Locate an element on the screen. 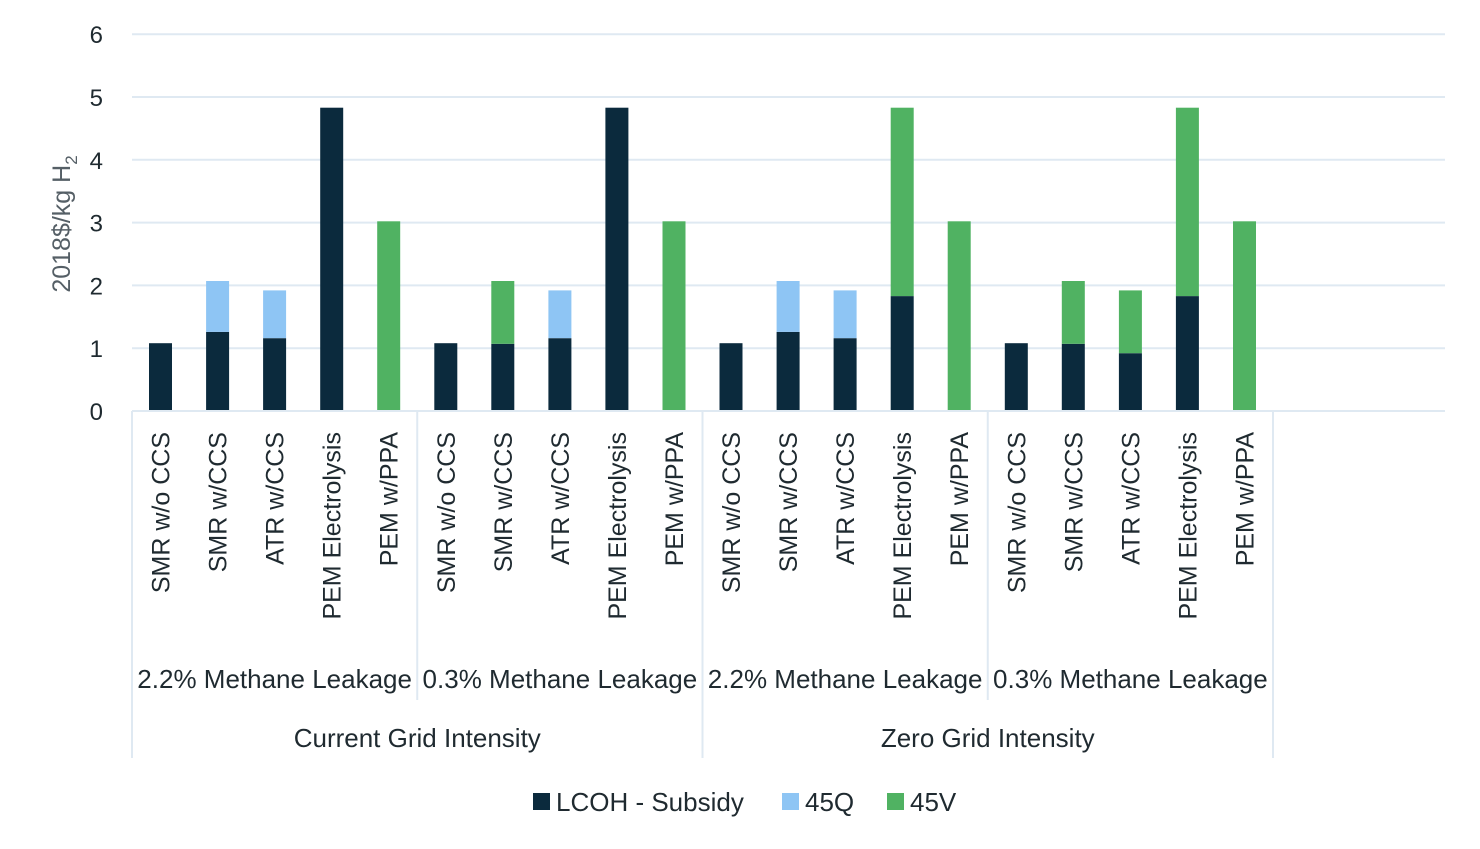 The image size is (1480, 849). y-tick-label: 2 is located at coordinates (96, 286).